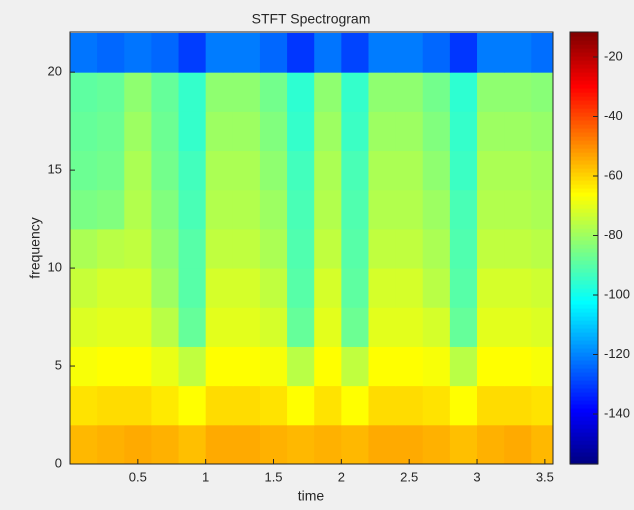 Image resolution: width=634 pixels, height=510 pixels. What do you see at coordinates (617, 353) in the screenshot?
I see `colorbar-tick-label: -120` at bounding box center [617, 353].